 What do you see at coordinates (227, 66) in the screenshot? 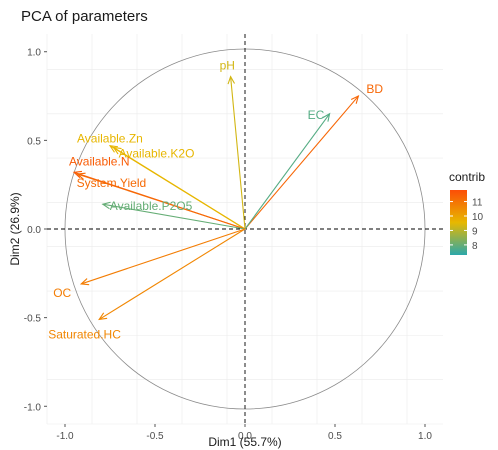
I see `variable-label: pH` at bounding box center [227, 66].